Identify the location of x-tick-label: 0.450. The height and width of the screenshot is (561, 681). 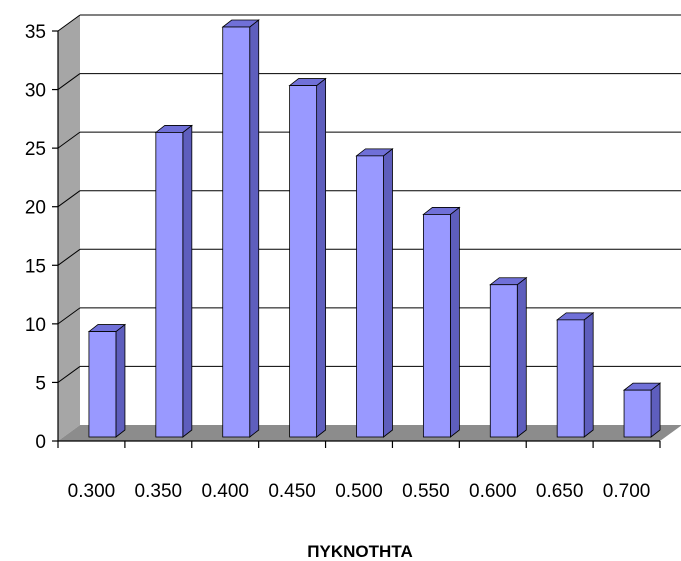
(292, 491).